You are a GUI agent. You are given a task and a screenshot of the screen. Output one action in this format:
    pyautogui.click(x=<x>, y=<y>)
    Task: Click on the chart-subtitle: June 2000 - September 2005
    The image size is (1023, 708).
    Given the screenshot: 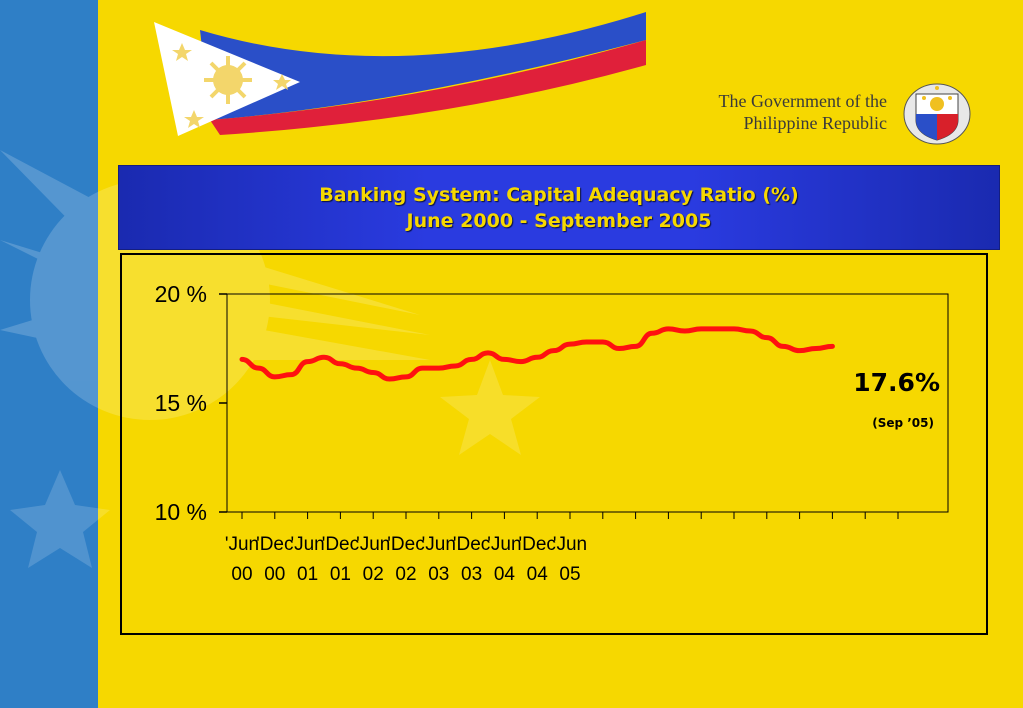 What is the action you would take?
    pyautogui.click(x=559, y=221)
    